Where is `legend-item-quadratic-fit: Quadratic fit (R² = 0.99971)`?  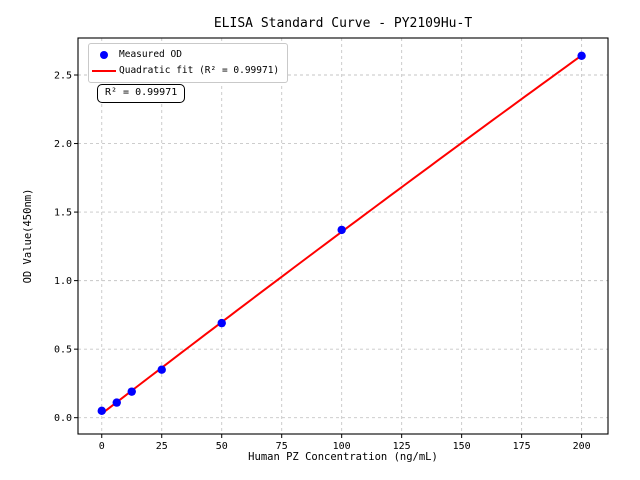
legend-item-quadratic-fit: Quadratic fit (R² = 0.99971) is located at coordinates (184, 71).